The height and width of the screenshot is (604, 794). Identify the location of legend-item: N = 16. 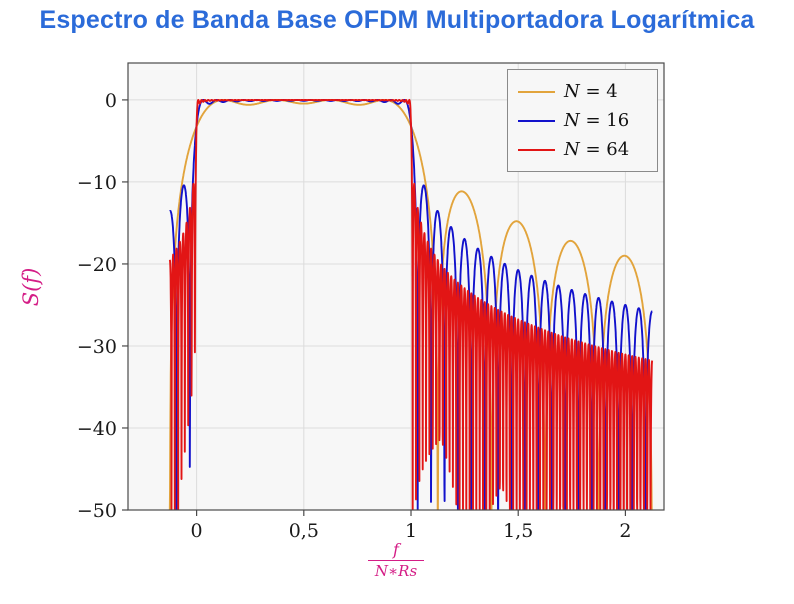
(582, 120).